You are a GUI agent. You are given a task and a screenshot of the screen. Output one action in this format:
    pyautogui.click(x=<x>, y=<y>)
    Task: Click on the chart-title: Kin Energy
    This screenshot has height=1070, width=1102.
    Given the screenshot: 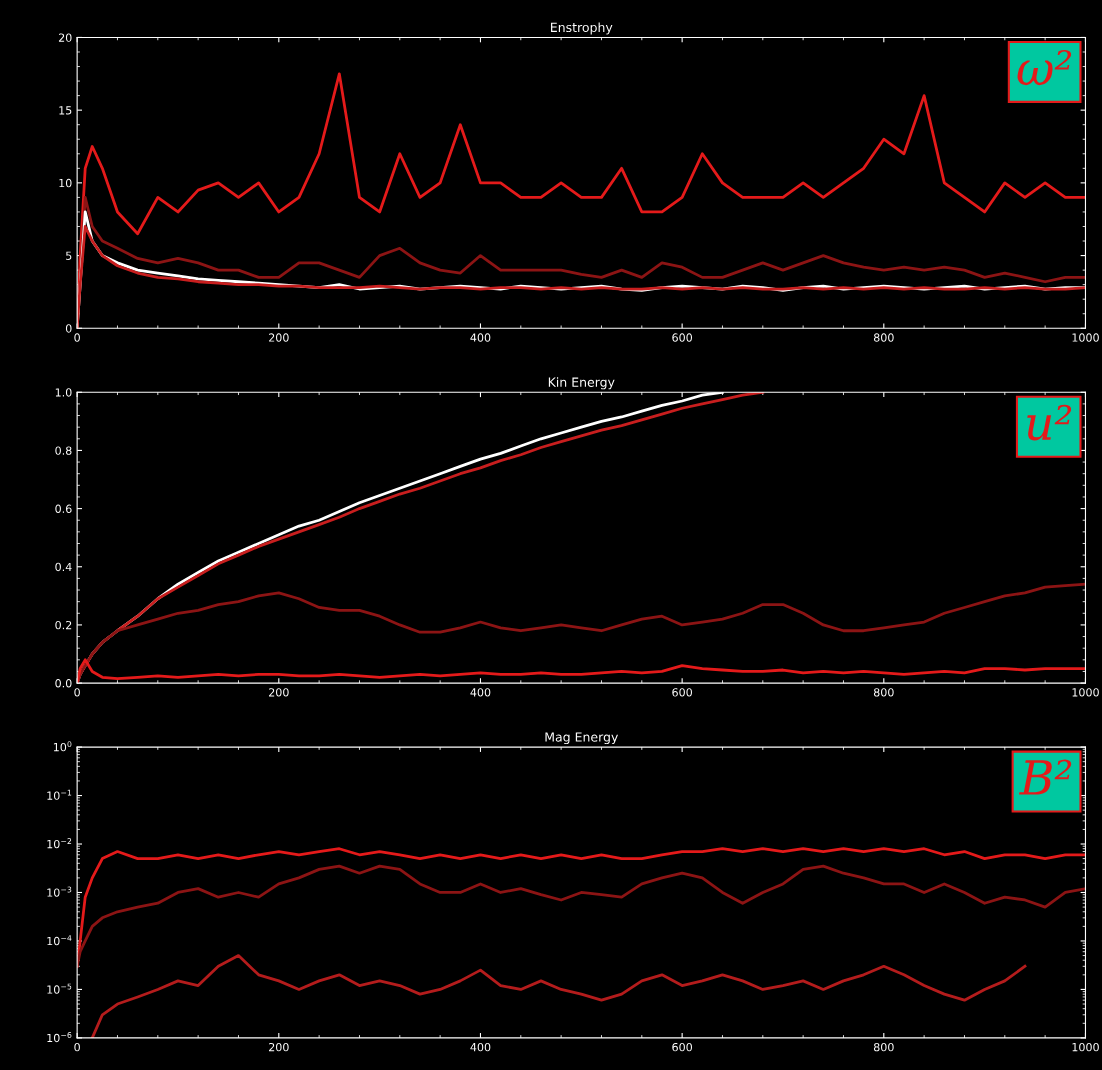 What is the action you would take?
    pyautogui.click(x=581, y=383)
    